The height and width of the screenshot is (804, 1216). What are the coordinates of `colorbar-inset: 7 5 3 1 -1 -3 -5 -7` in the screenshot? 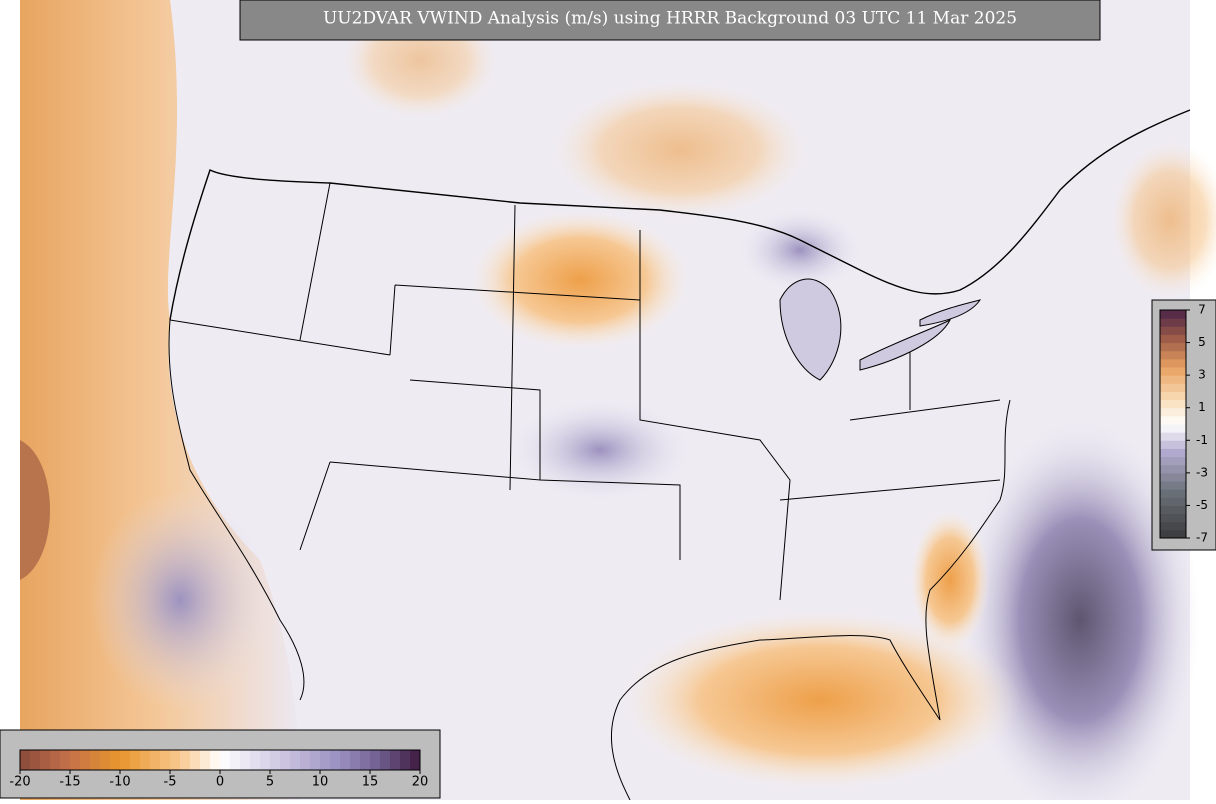 It's located at (1183, 425).